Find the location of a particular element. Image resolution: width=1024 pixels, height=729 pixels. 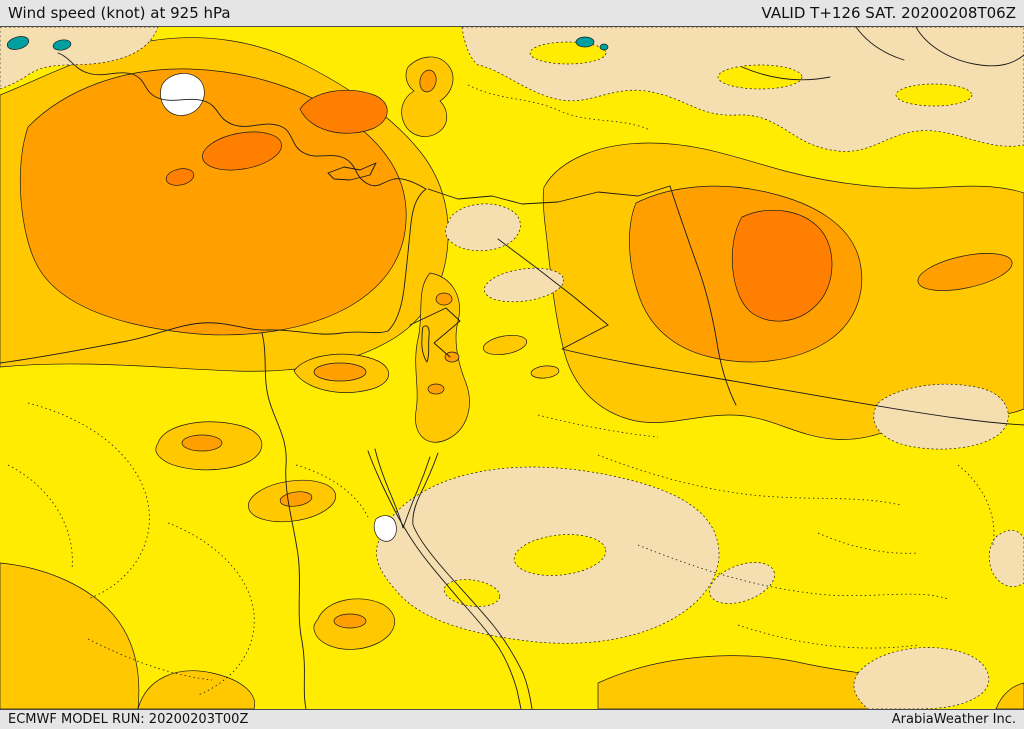

anatolia-inland-line is located at coordinates (786, 73).